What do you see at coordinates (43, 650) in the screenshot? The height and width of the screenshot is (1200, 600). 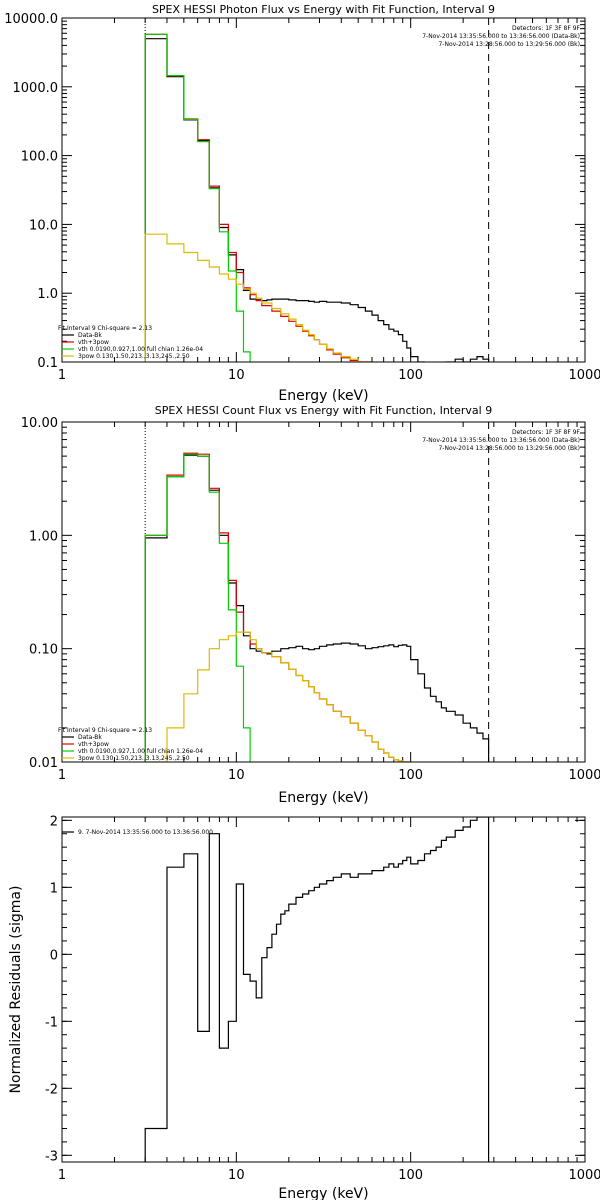 I see `y-tick-label: 0.10` at bounding box center [43, 650].